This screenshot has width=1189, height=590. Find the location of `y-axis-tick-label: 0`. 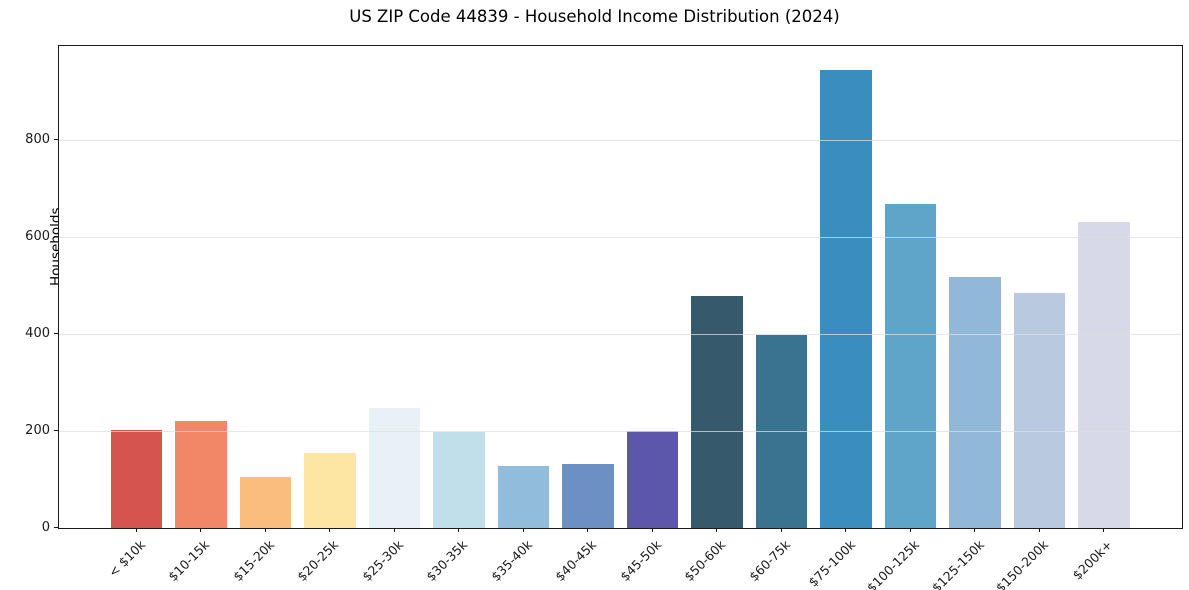

y-axis-tick-label: 0 is located at coordinates (45, 527).